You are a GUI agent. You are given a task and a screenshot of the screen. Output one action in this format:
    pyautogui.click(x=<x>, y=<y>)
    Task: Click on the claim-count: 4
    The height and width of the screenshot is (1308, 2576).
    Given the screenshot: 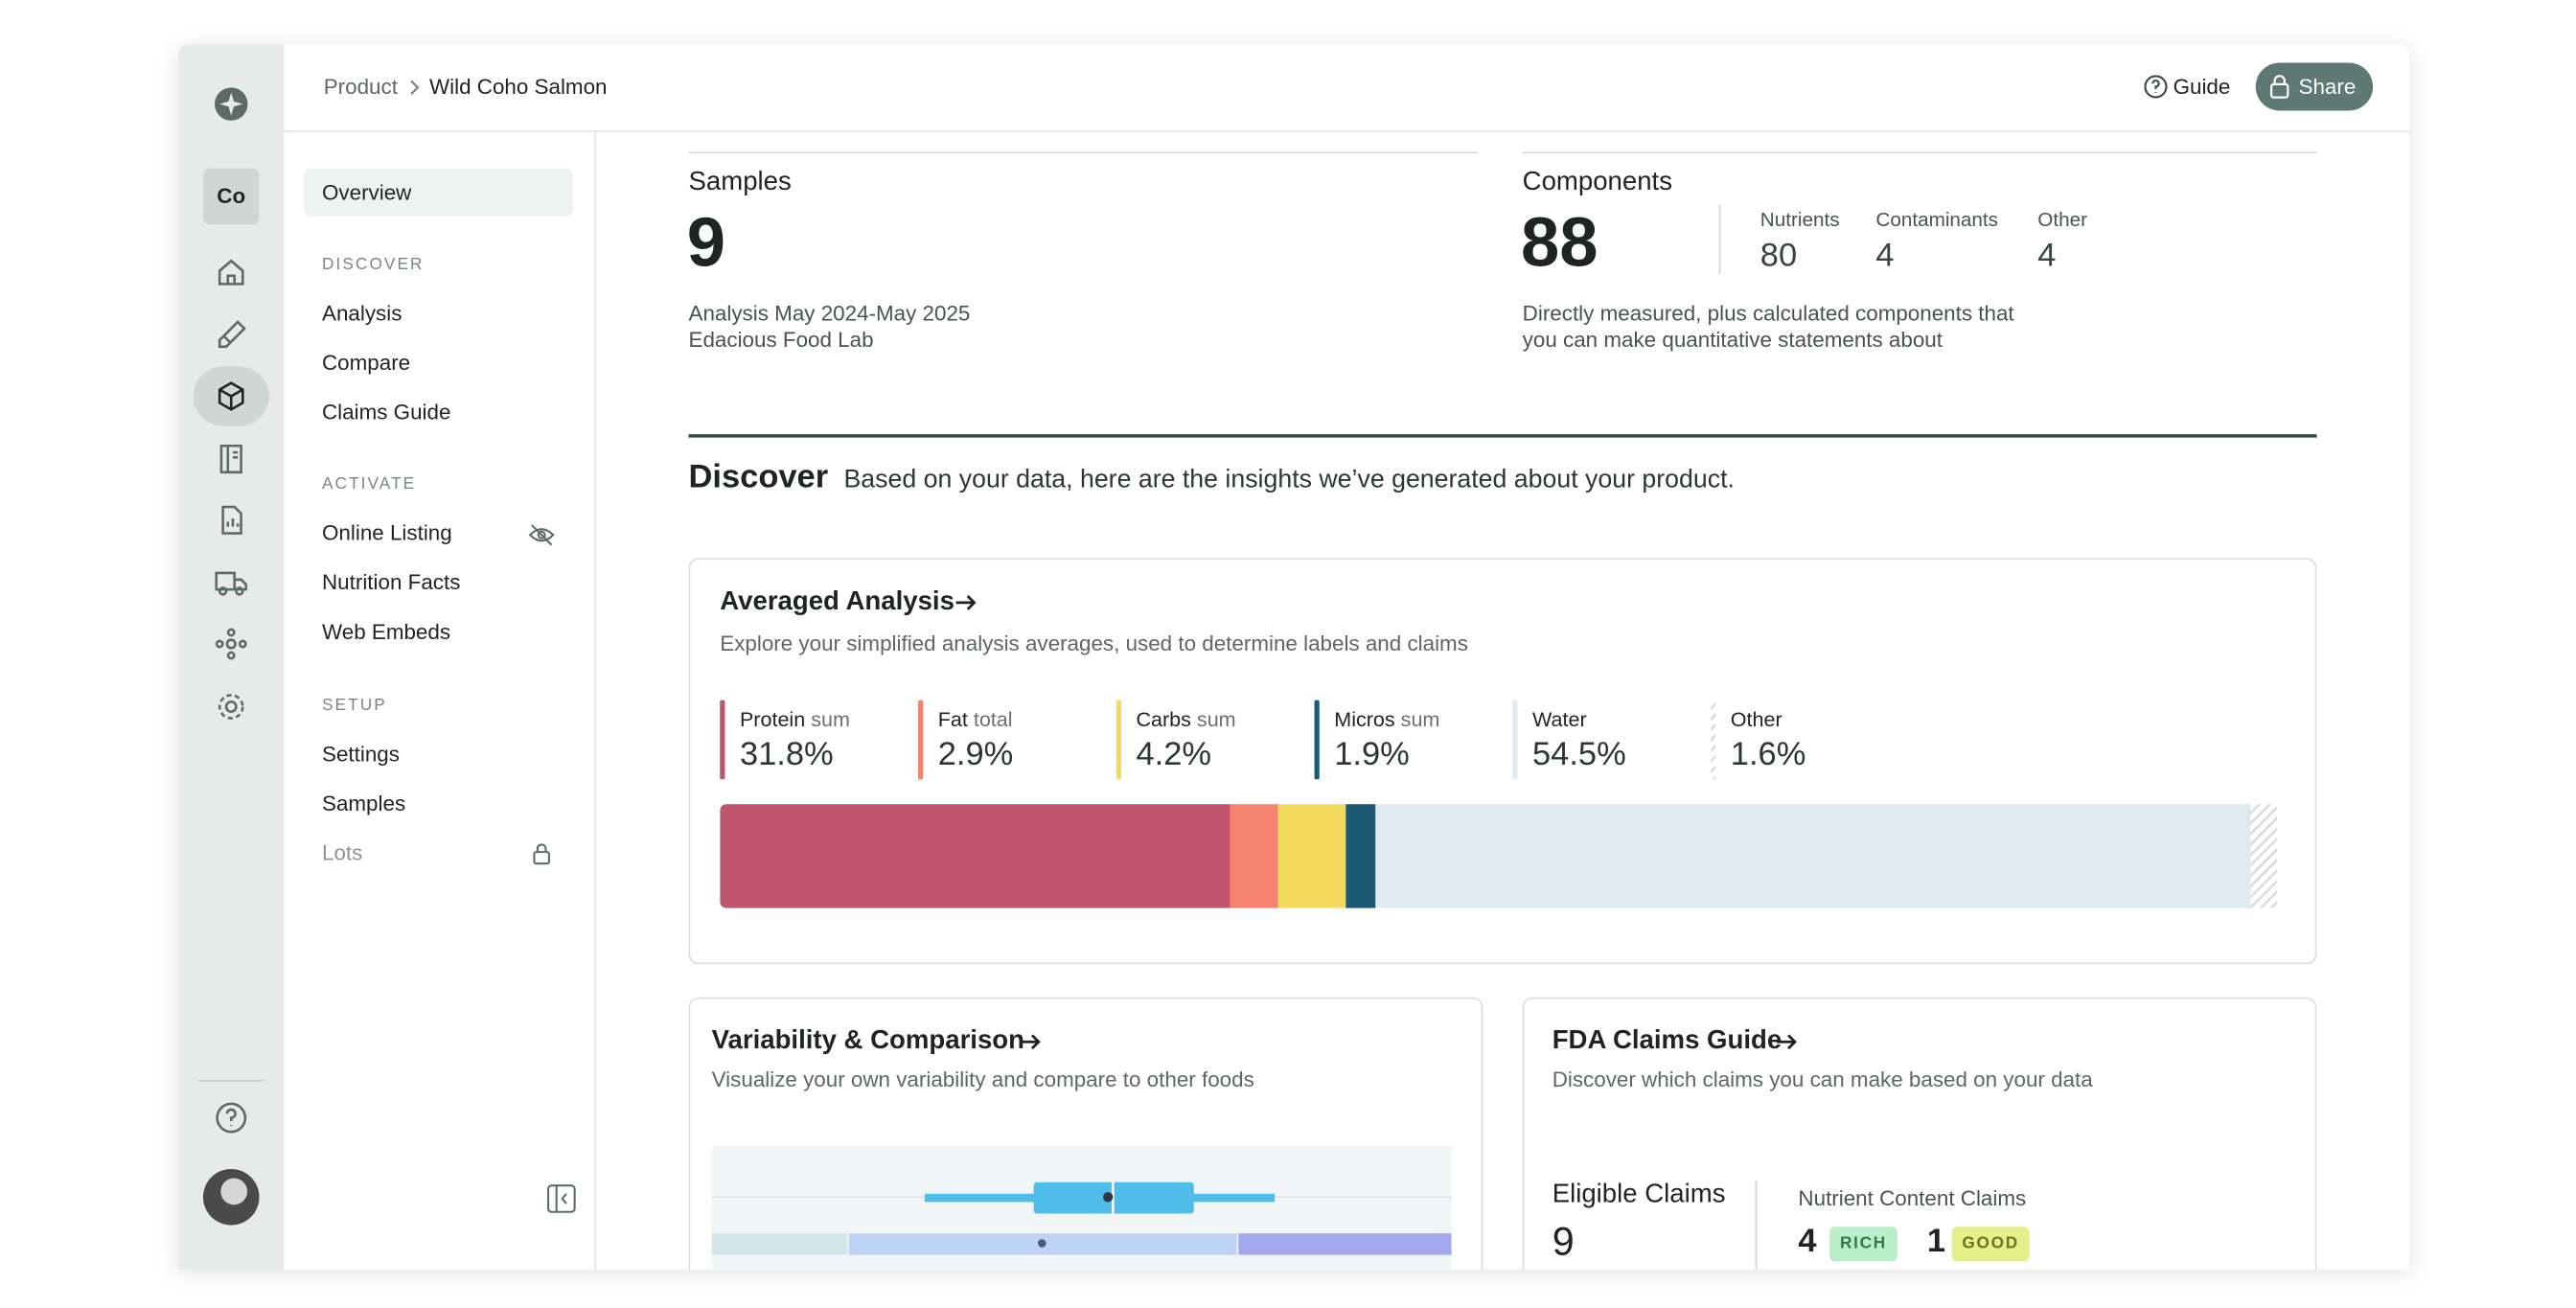 What is the action you would take?
    pyautogui.click(x=1807, y=1242)
    